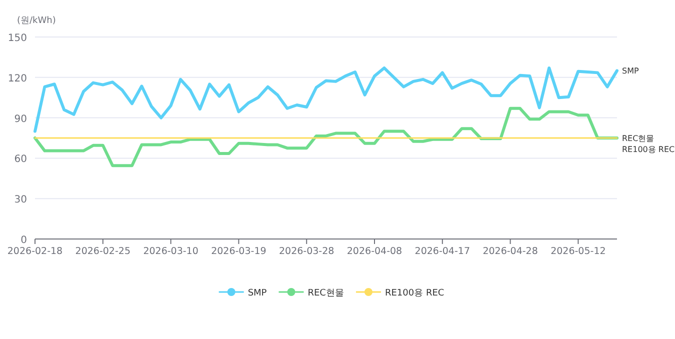 Image resolution: width=675 pixels, height=339 pixels. I want to click on x-tick-label: 2026-02-18, so click(35, 251).